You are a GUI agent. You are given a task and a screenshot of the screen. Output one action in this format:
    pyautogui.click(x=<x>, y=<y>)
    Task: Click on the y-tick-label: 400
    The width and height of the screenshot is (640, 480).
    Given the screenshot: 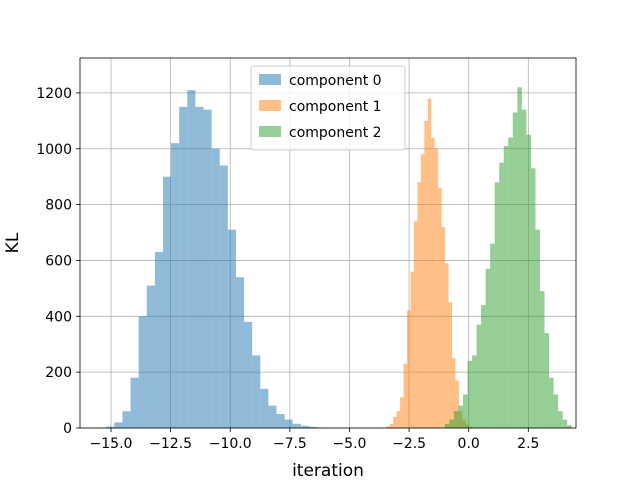 What is the action you would take?
    pyautogui.click(x=58, y=317)
    